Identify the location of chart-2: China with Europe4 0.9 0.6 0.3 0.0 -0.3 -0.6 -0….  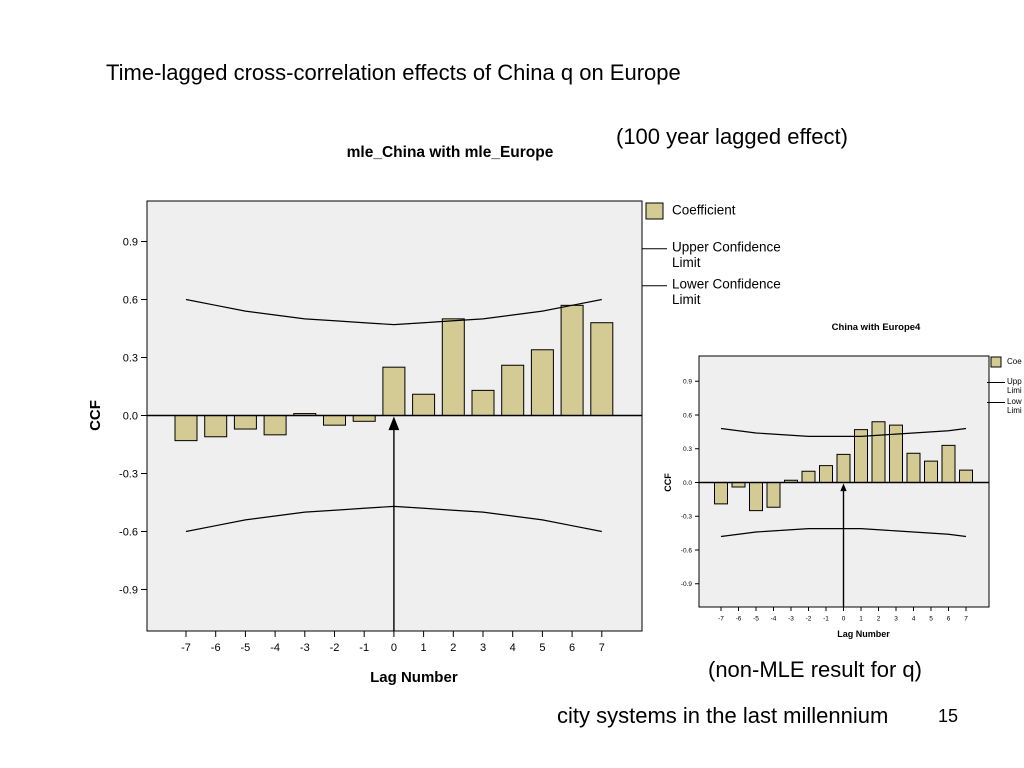
(842, 480).